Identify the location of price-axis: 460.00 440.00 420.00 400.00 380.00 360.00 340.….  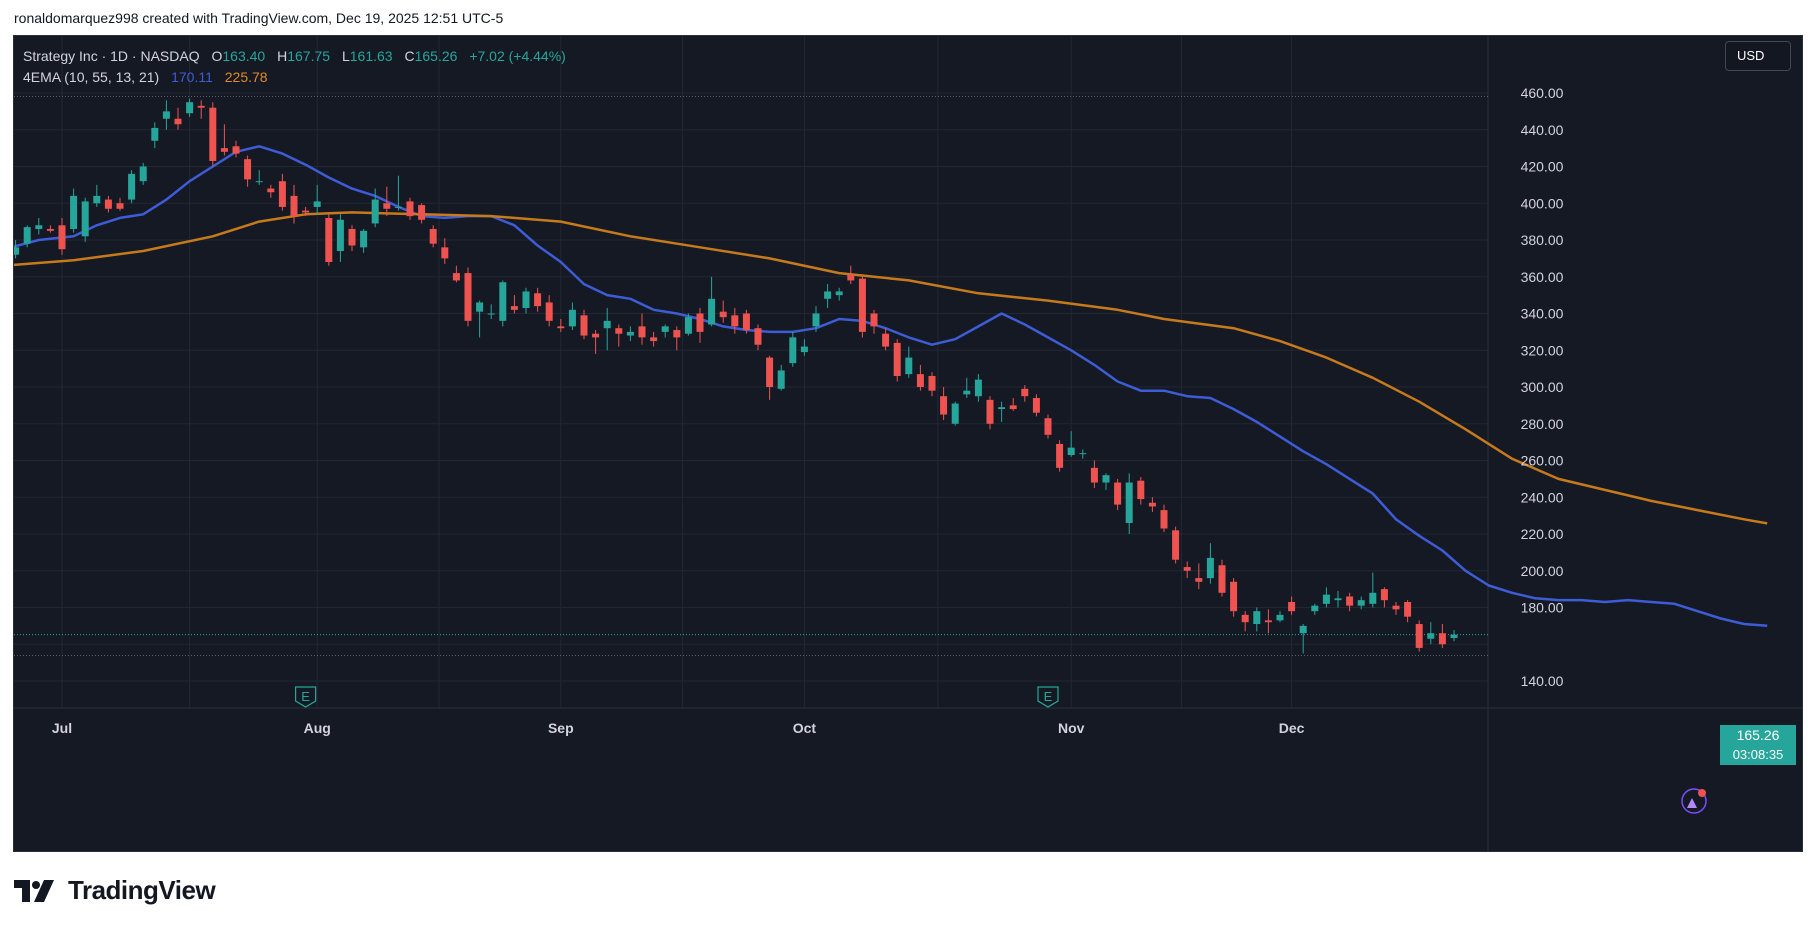
(1542, 387).